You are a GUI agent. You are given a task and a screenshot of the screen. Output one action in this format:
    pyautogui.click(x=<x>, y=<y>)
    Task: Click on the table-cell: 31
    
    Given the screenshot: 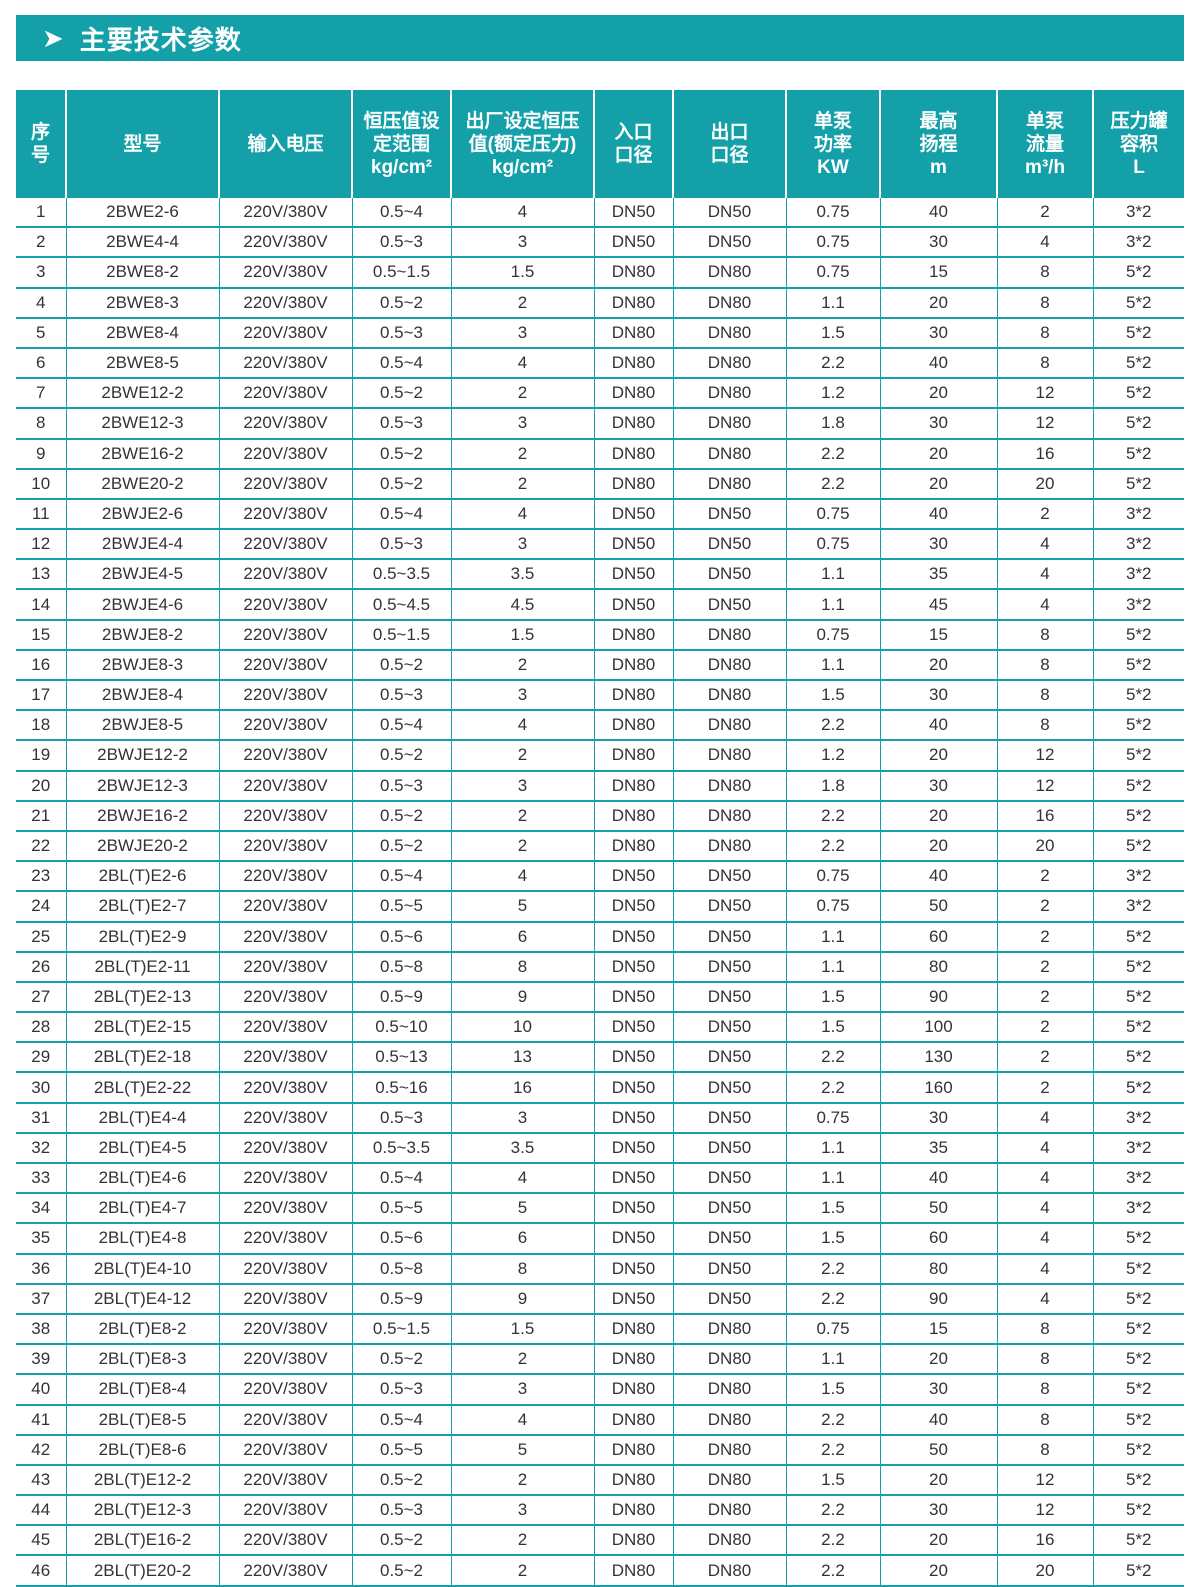 What is the action you would take?
    pyautogui.click(x=41, y=1118)
    